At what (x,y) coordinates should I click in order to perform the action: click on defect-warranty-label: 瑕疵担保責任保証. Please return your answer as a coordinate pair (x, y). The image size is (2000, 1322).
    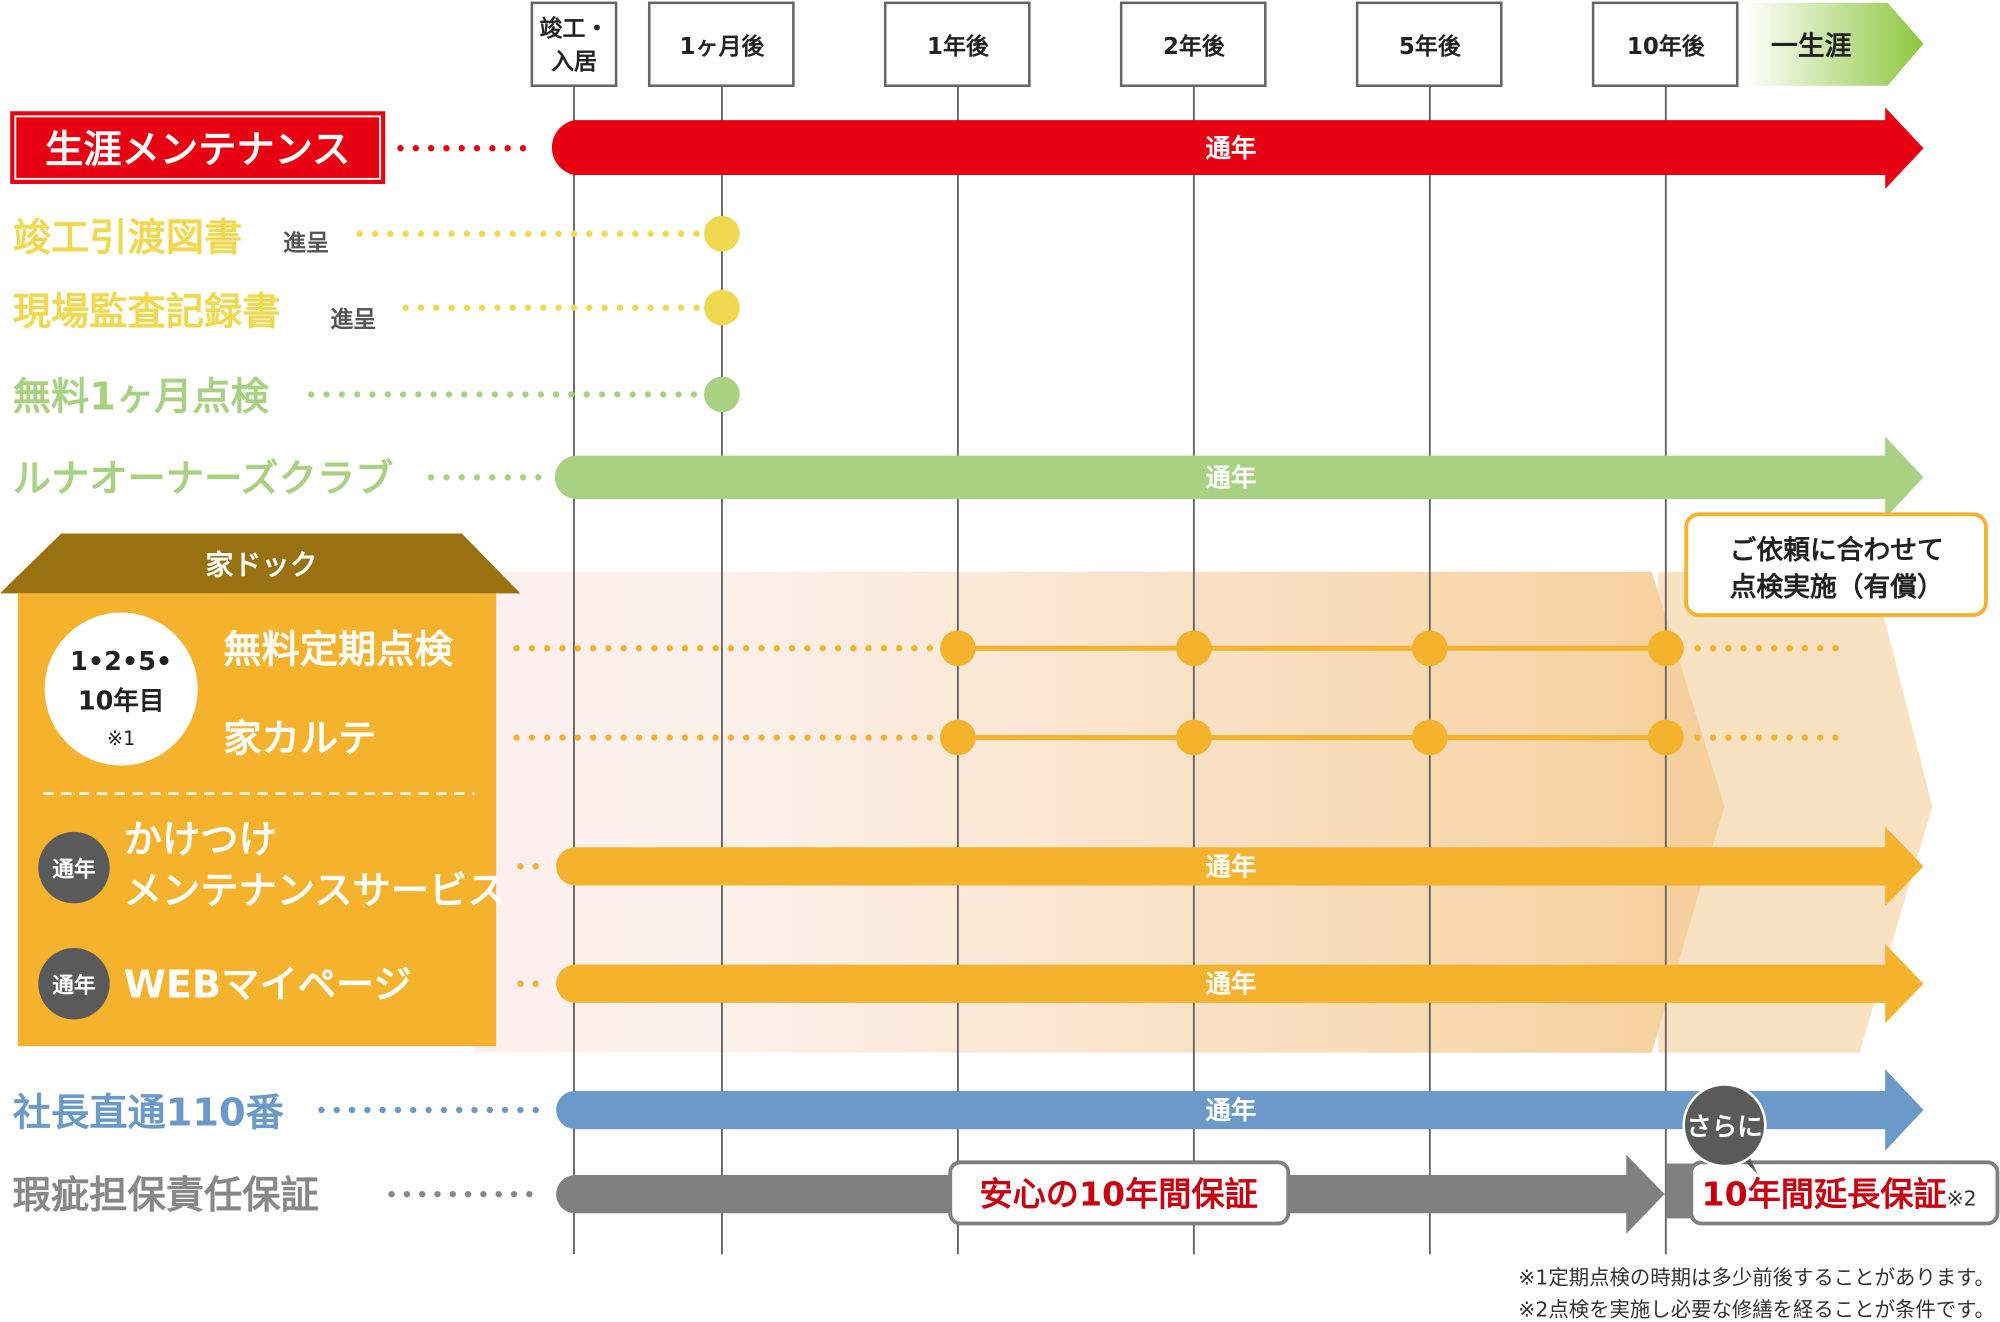
    Looking at the image, I should click on (166, 1195).